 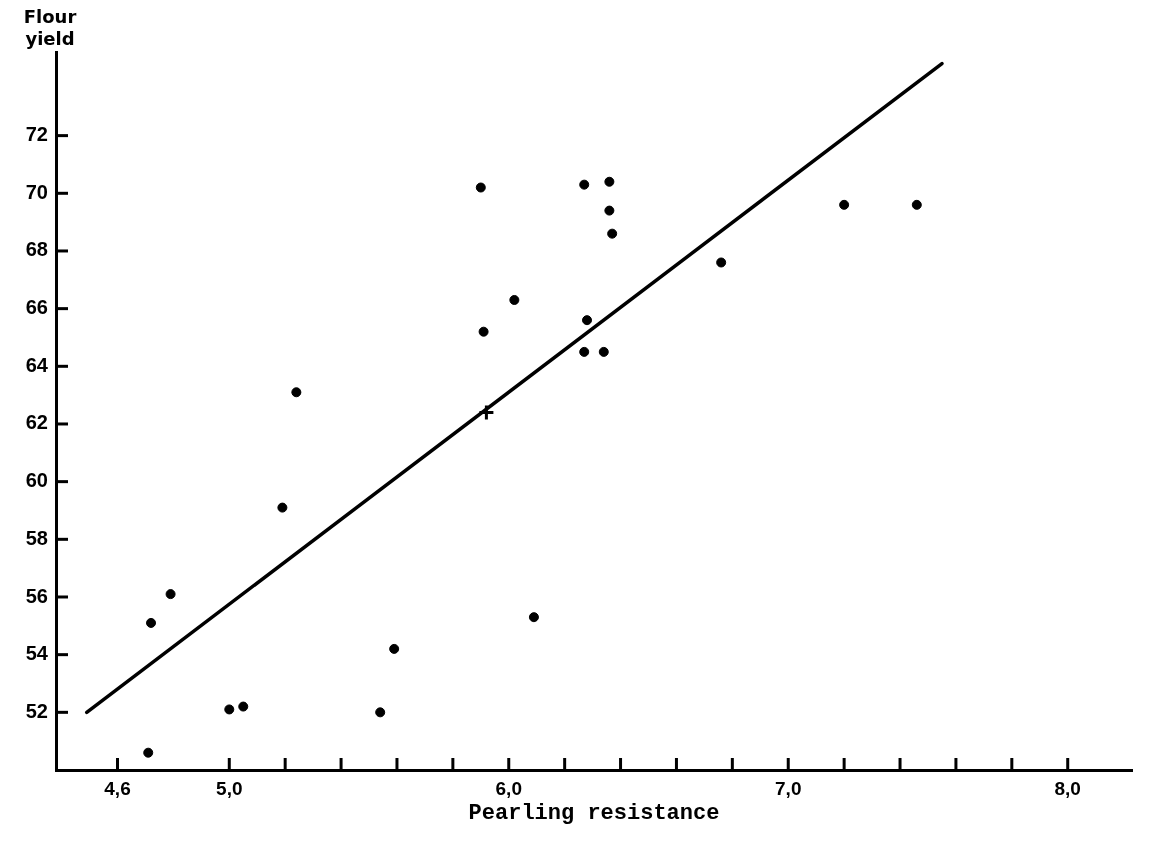 What do you see at coordinates (117, 788) in the screenshot?
I see `x-tick-label: 4,6` at bounding box center [117, 788].